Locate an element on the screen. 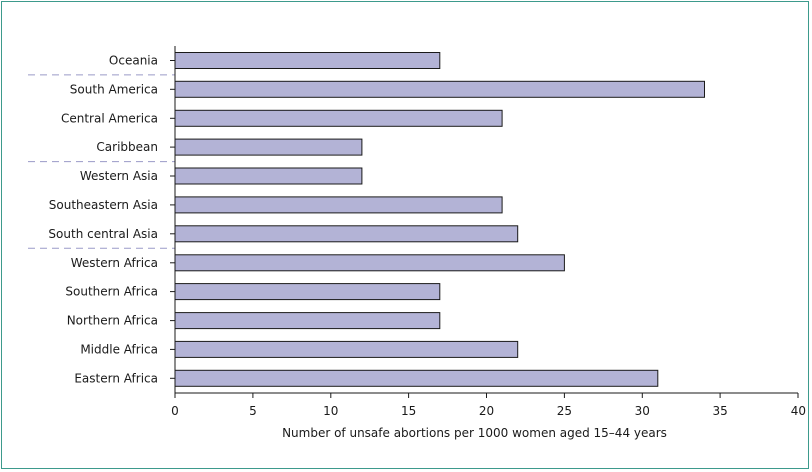 The height and width of the screenshot is (472, 812). bar-western-africa is located at coordinates (369, 263).